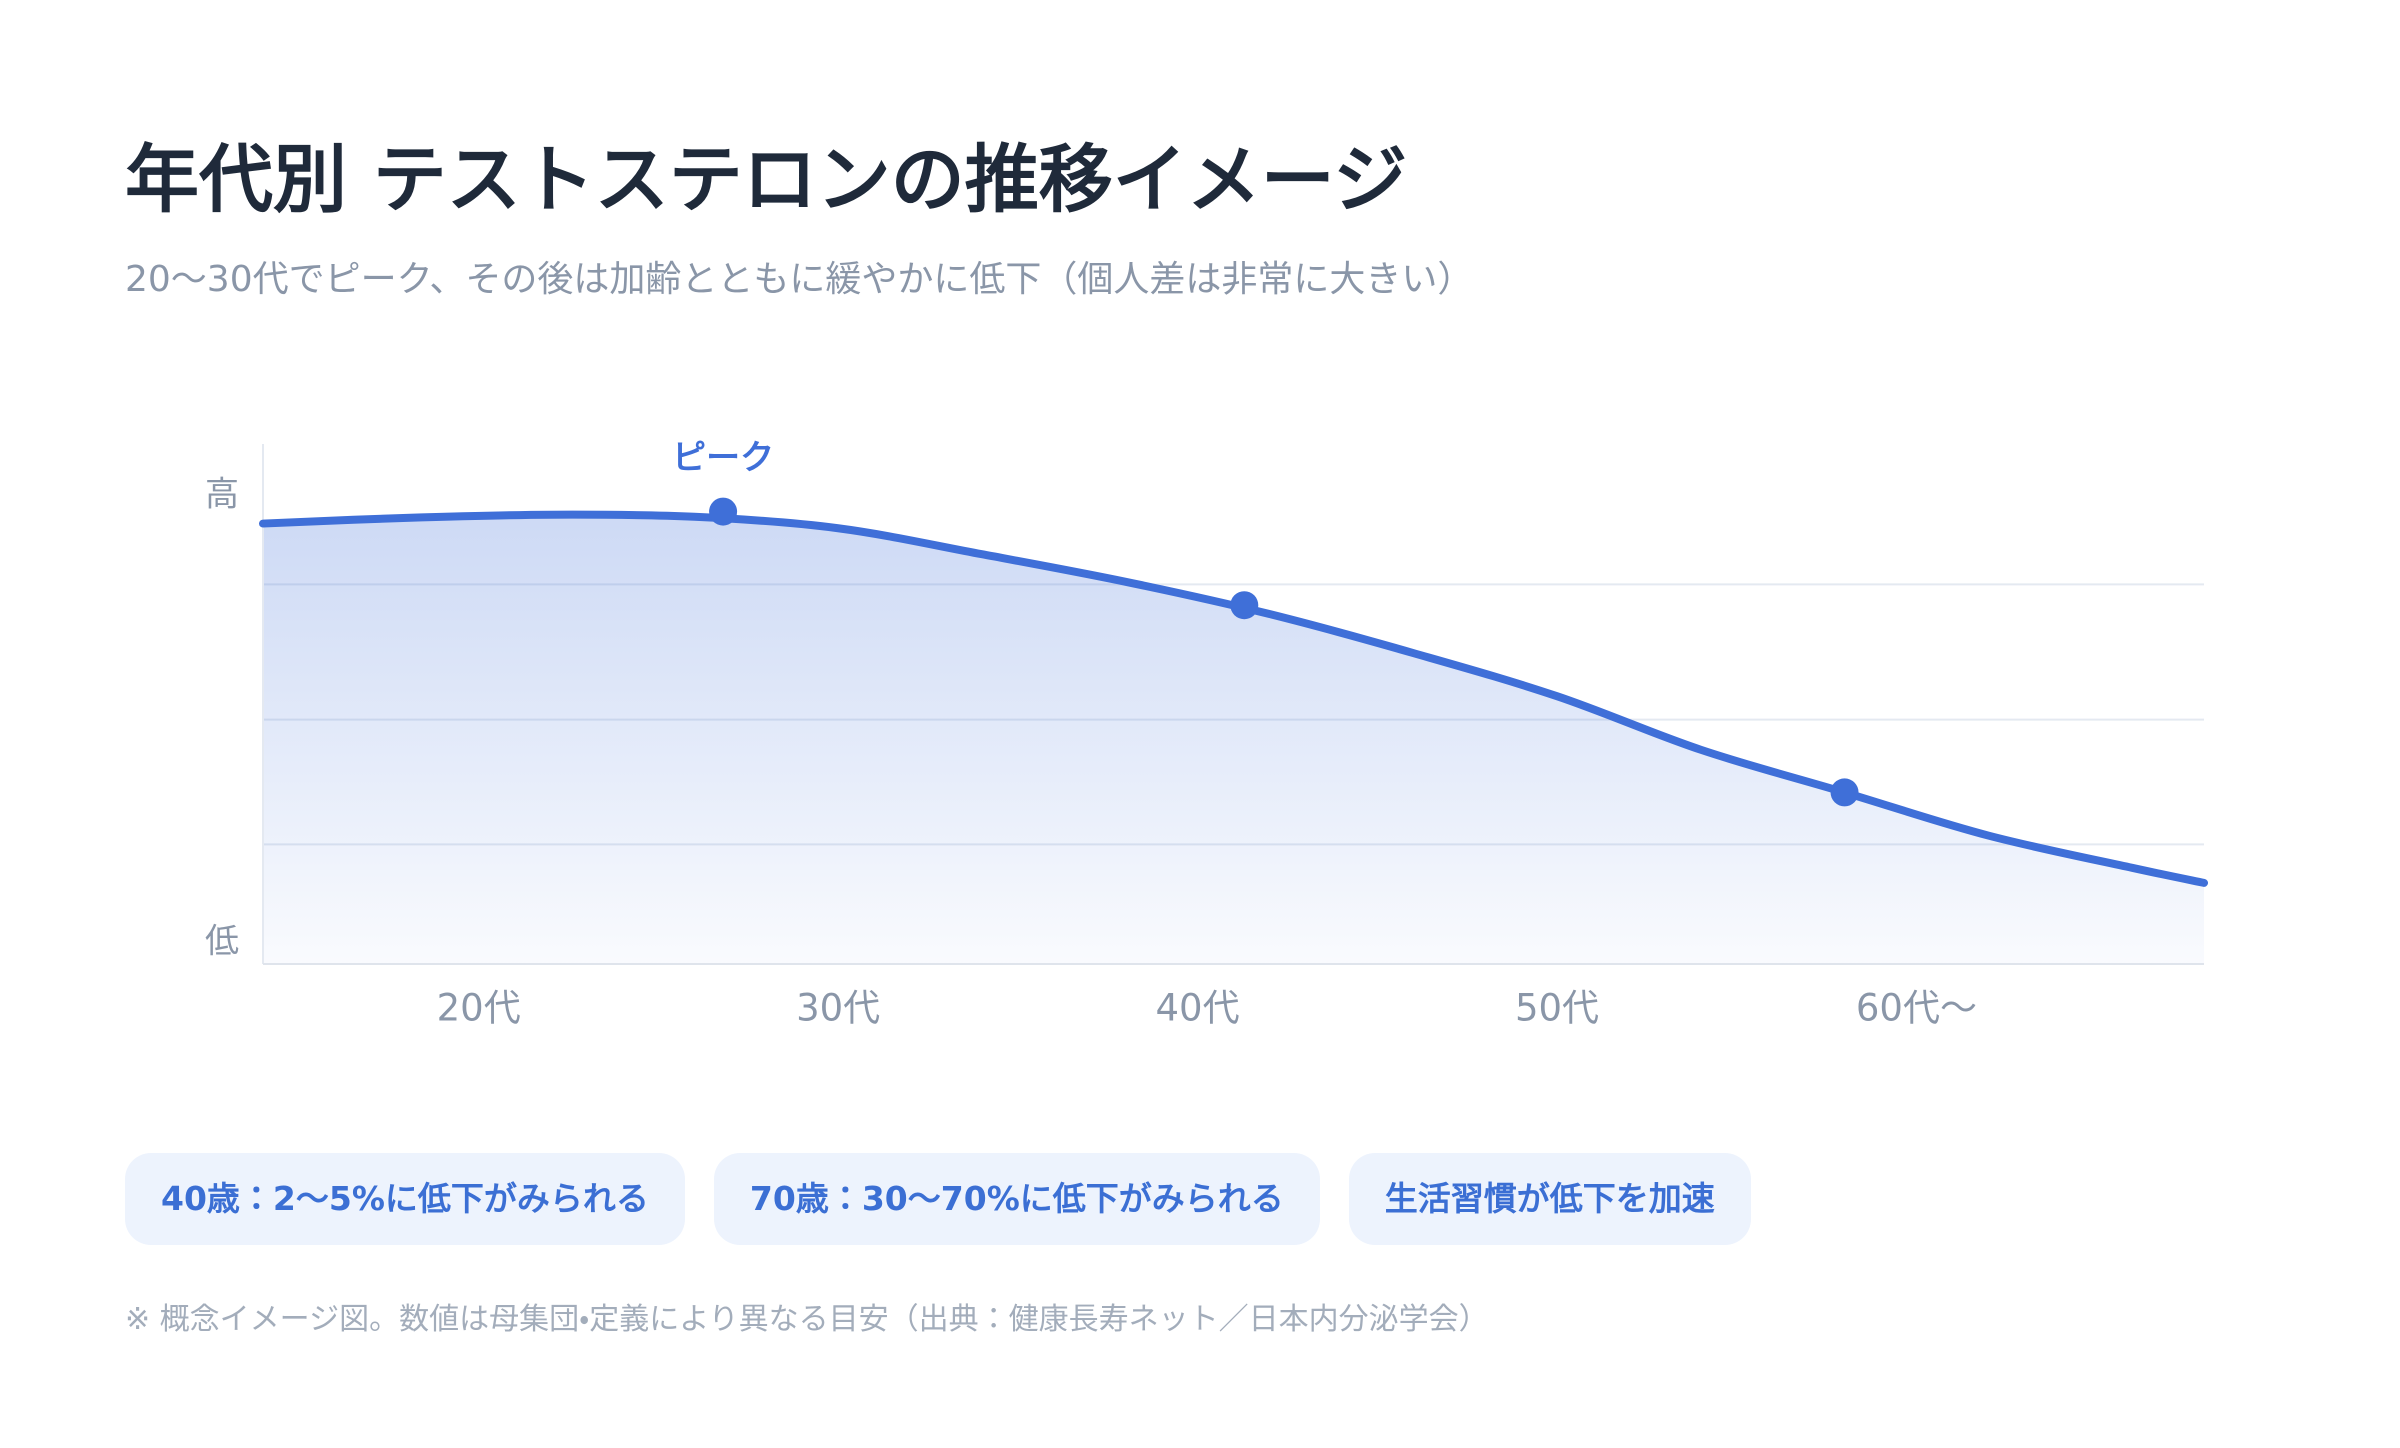  Describe the element at coordinates (799, 279) in the screenshot. I see `chart-subtitle: 20〜30代でピーク、その後は加齢とともに緩やかに低下（個人差は非常に大きい）` at that location.